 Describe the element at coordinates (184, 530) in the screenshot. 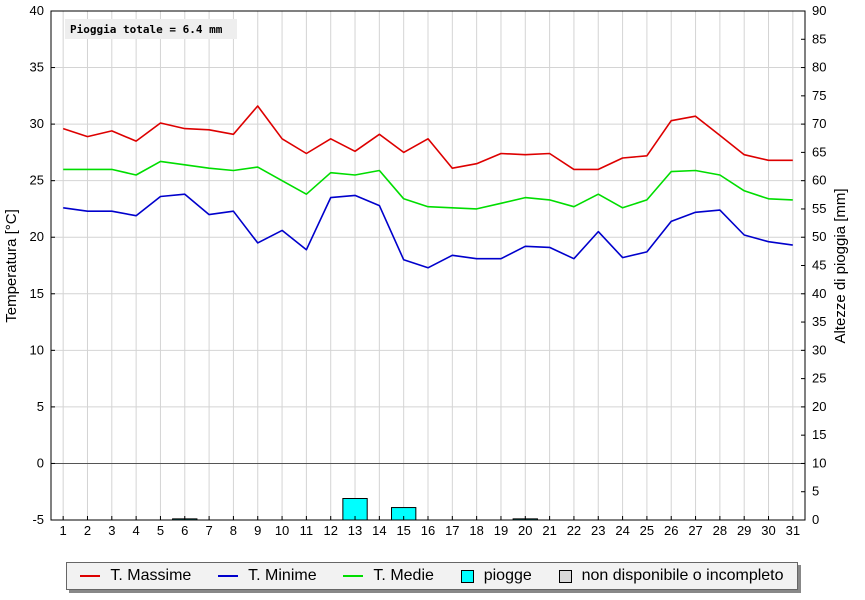

I see `x-tick-label: 6` at that location.